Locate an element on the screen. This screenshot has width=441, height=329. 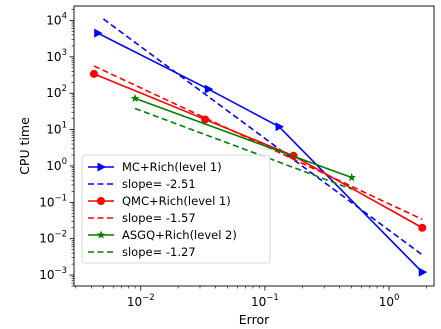
y-tick-label: 10⁰ is located at coordinates (56, 165).